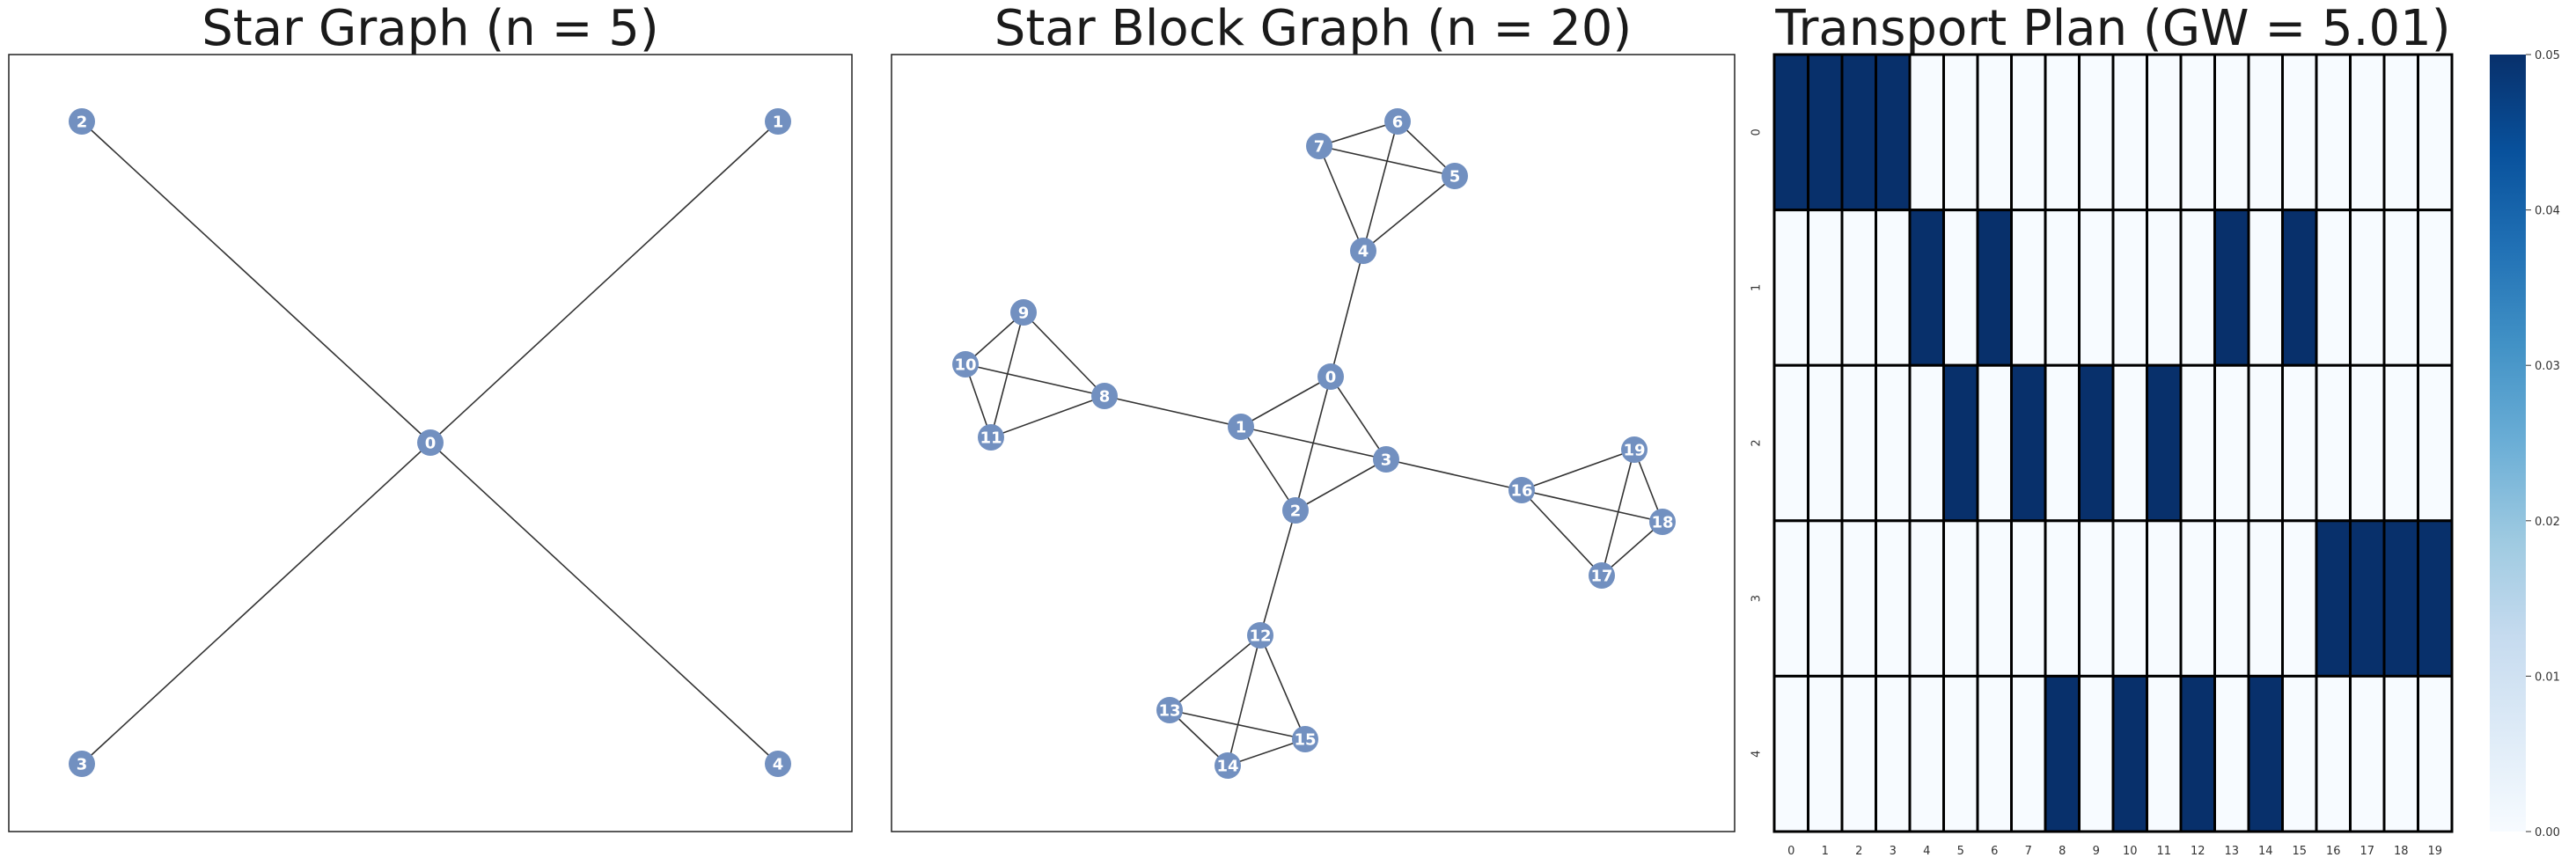  I want to click on colorbar-tick-label-0.04: 0.04, so click(2547, 212).